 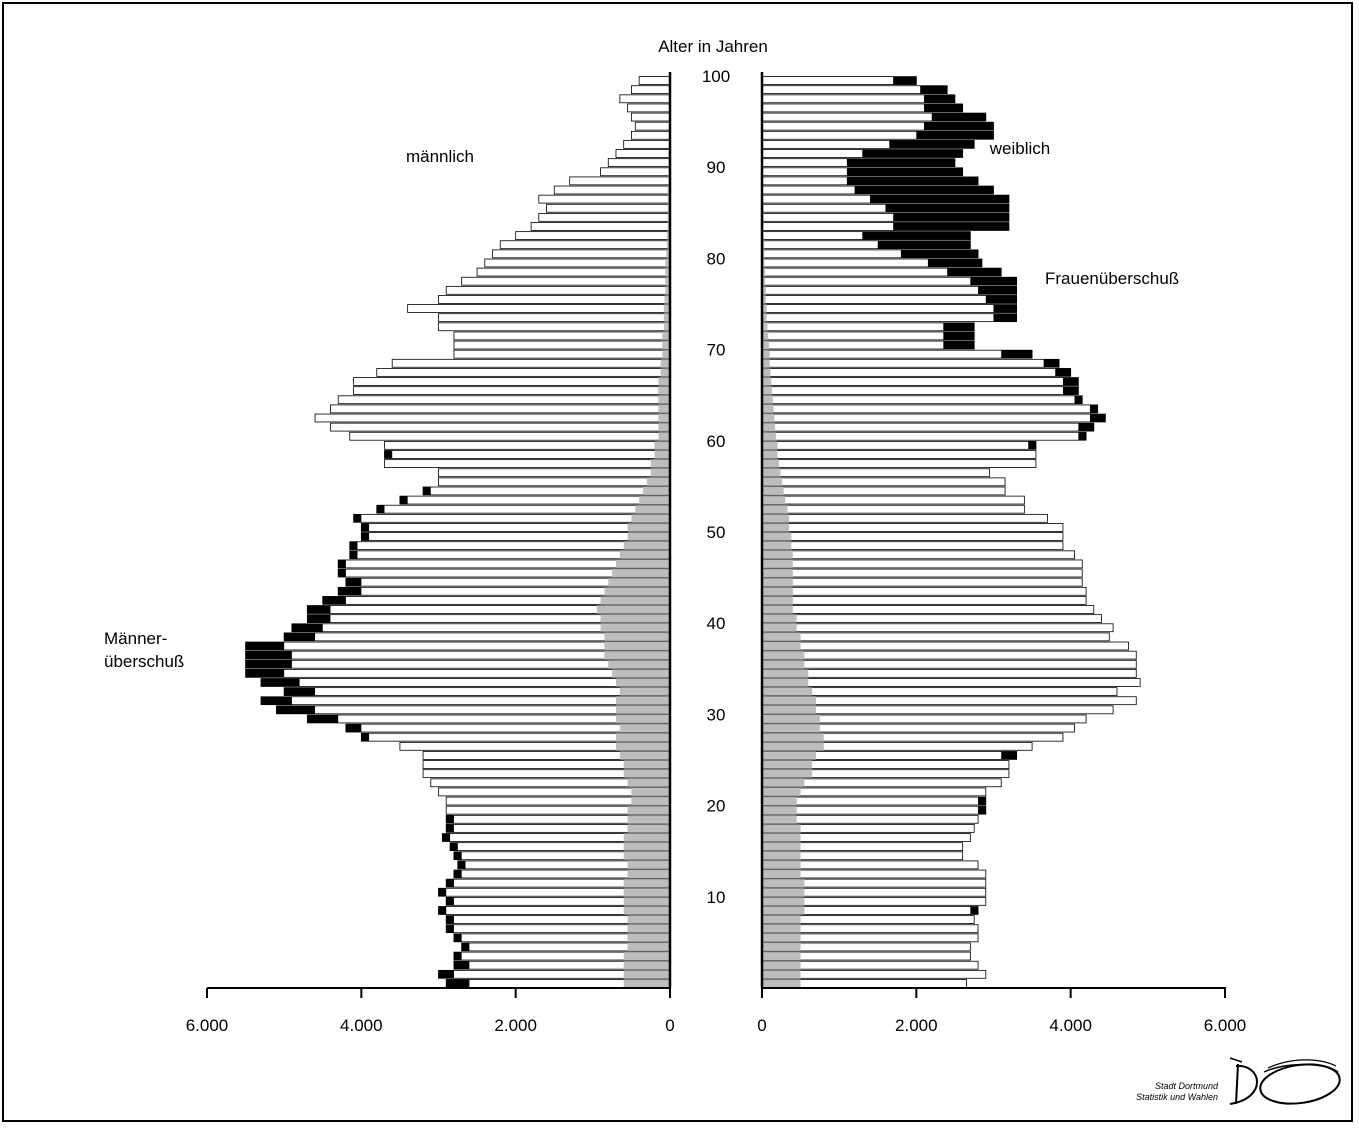 I want to click on age-tick-label: 10, so click(x=716, y=897).